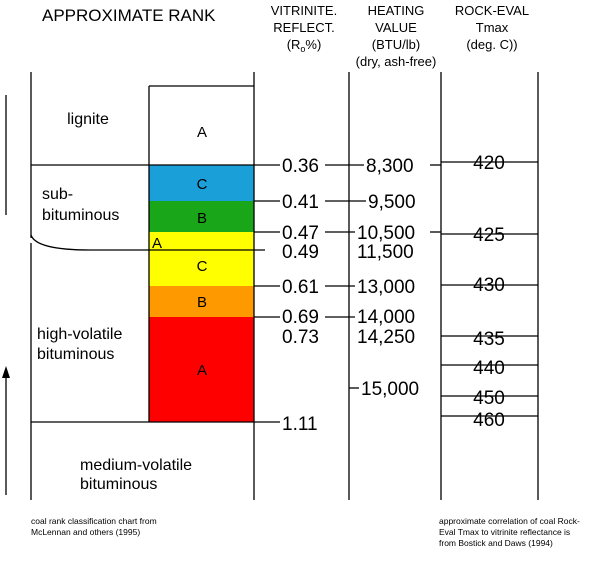  I want to click on ro-0-61: 0.61, so click(300, 287).